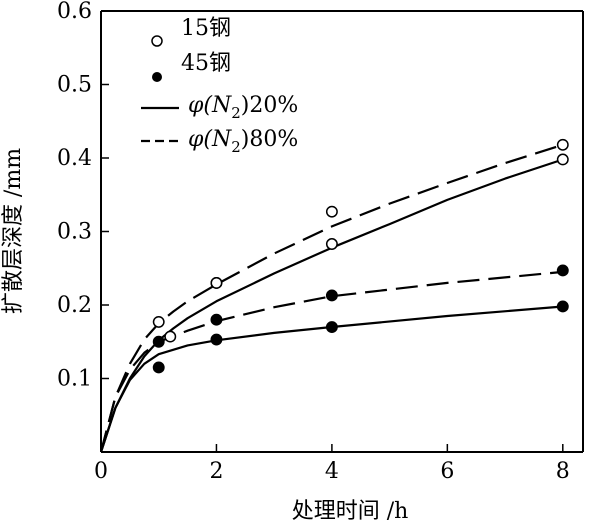  I want to click on y-tick-label: 0.2, so click(74, 305).